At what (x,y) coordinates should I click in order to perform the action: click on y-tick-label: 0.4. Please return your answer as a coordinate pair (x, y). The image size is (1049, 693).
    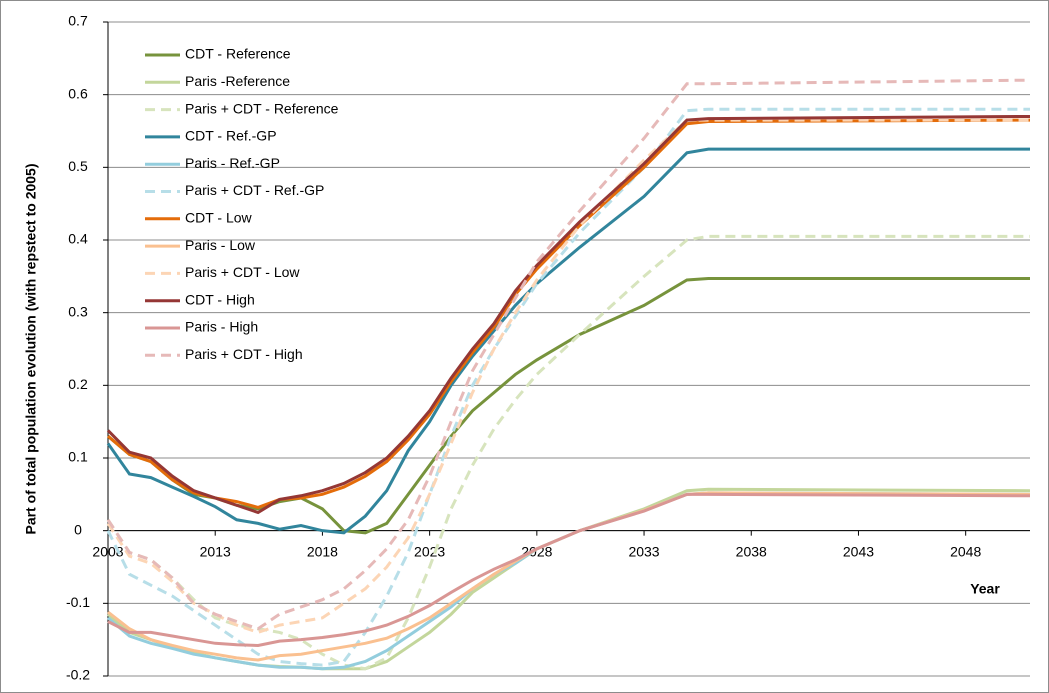
    Looking at the image, I should click on (78, 239).